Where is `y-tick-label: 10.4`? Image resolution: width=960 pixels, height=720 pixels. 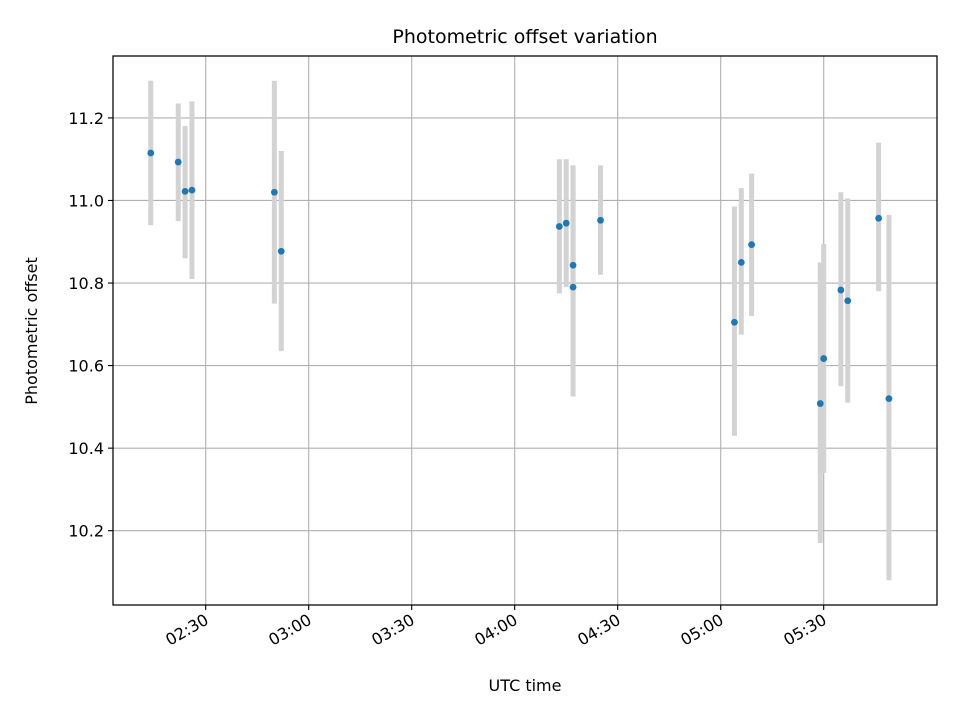
y-tick-label: 10.4 is located at coordinates (86, 448).